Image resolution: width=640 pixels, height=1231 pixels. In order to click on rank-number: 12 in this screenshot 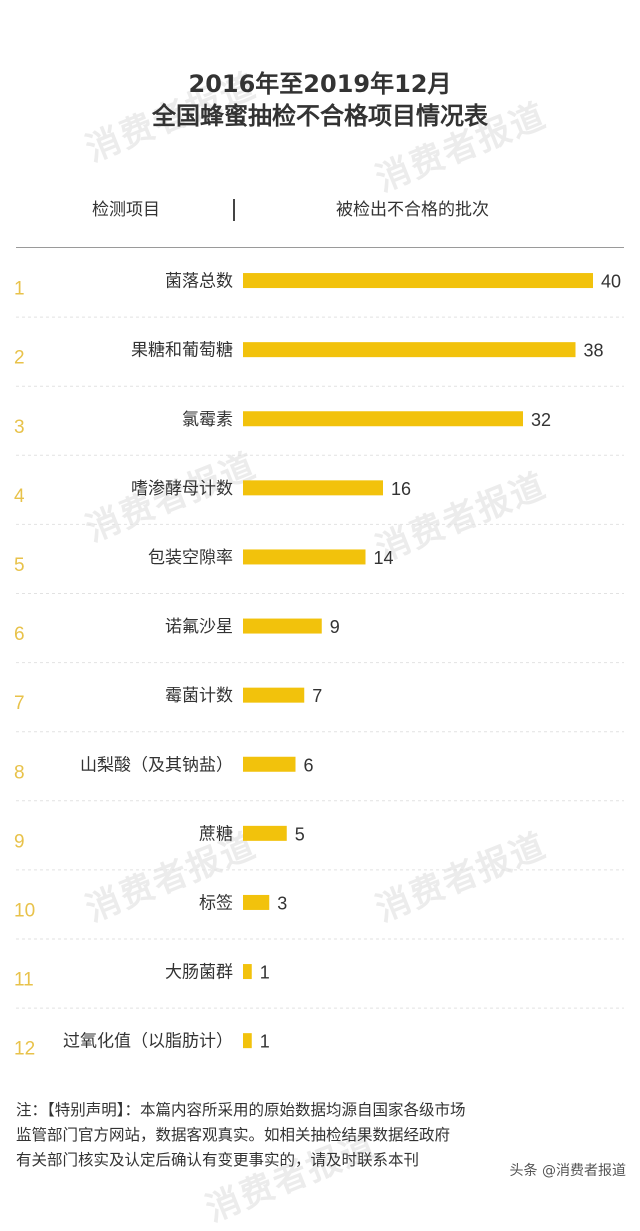, I will do `click(24, 1049)`.